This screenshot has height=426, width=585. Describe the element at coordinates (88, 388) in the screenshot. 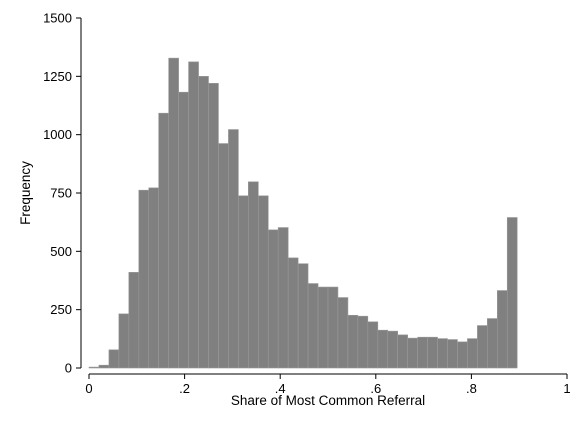

I see `x-tick-label: 0` at that location.